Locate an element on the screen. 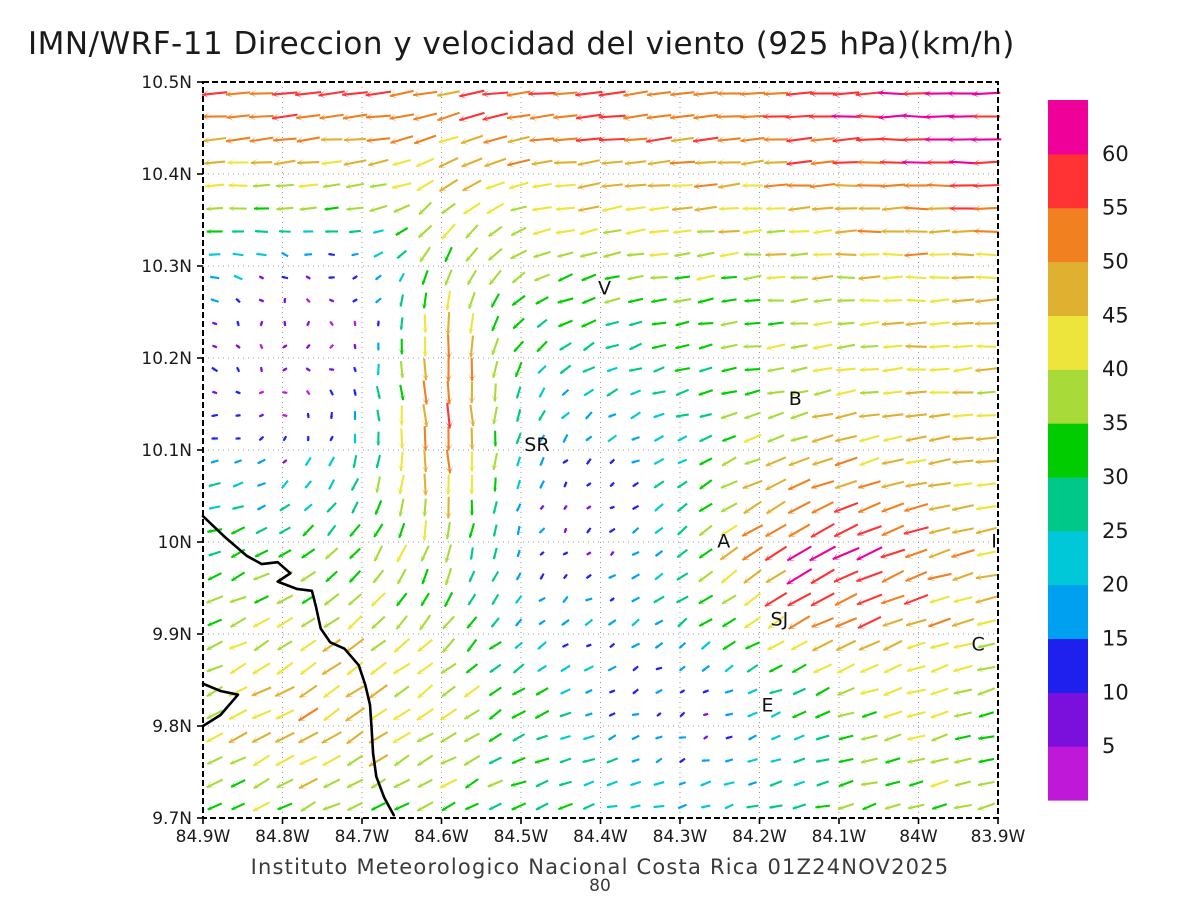 The image size is (1200, 900). city-label-i: I is located at coordinates (994, 542).